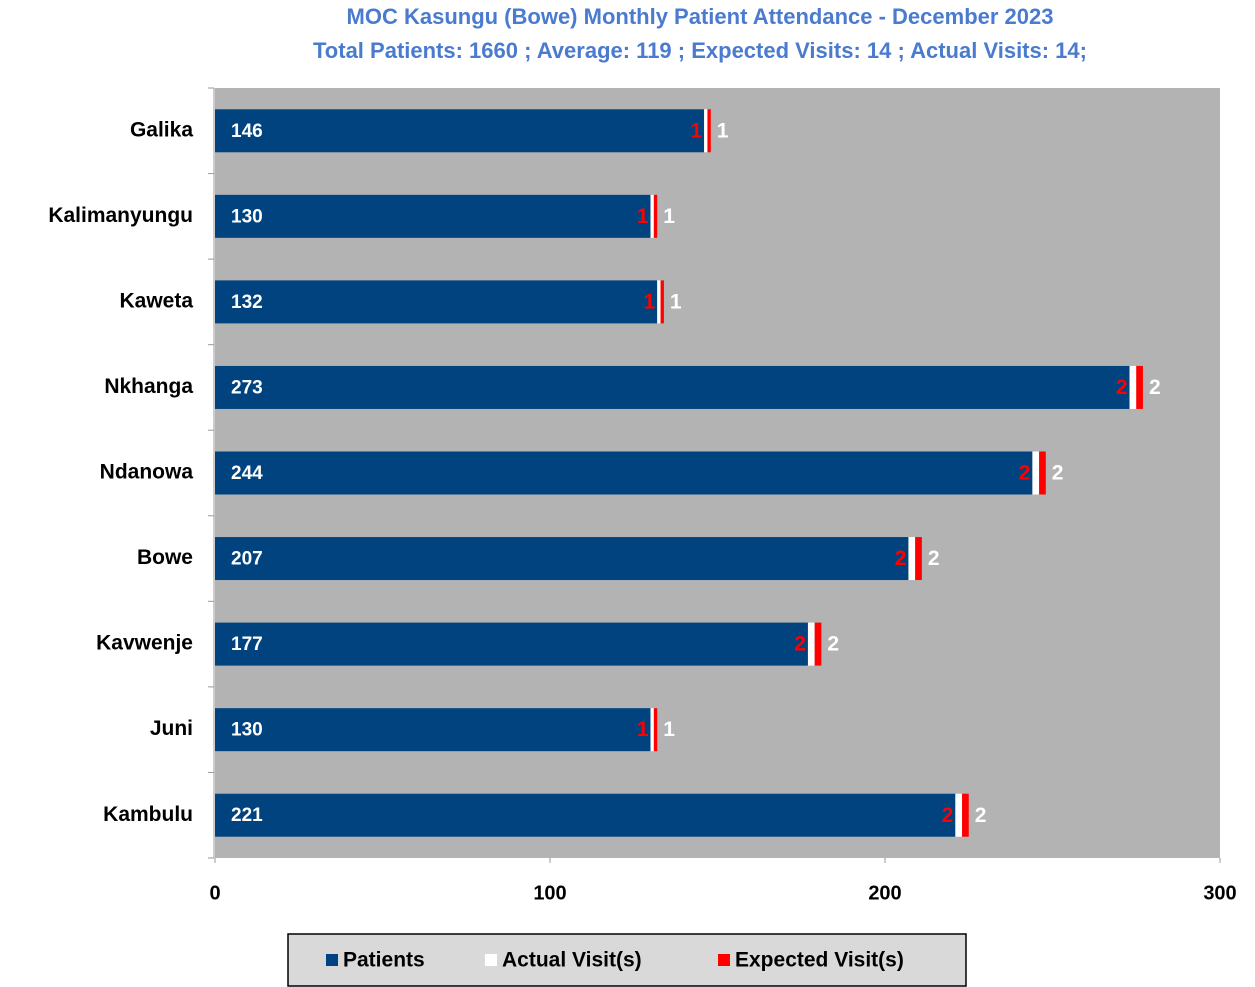 This screenshot has width=1255, height=987. Describe the element at coordinates (384, 960) in the screenshot. I see `legend-label: Patients` at that location.